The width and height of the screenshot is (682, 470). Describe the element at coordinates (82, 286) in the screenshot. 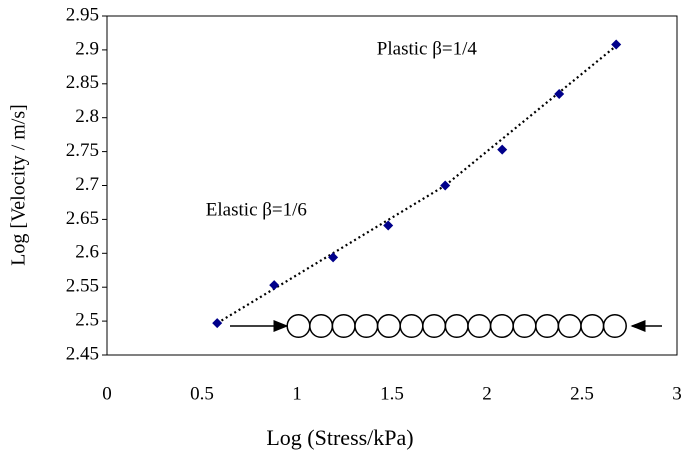

I see `y-tick-label: 2.55` at that location.